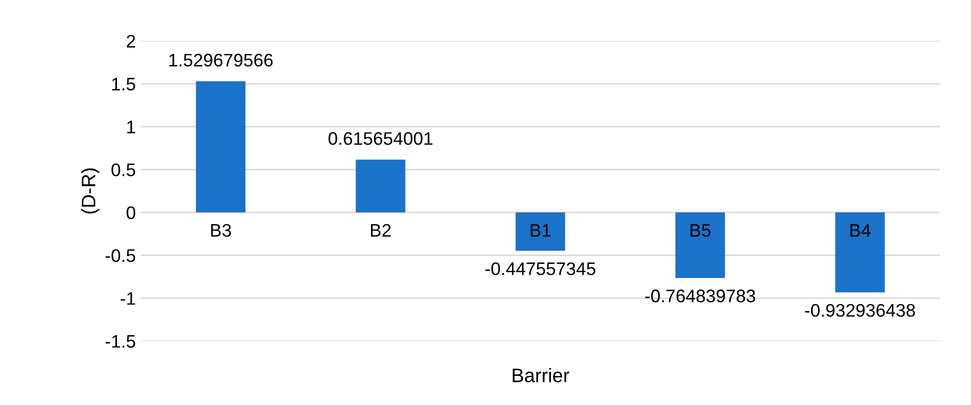 This screenshot has height=405, width=971. I want to click on data-label: -0.764839783, so click(700, 296).